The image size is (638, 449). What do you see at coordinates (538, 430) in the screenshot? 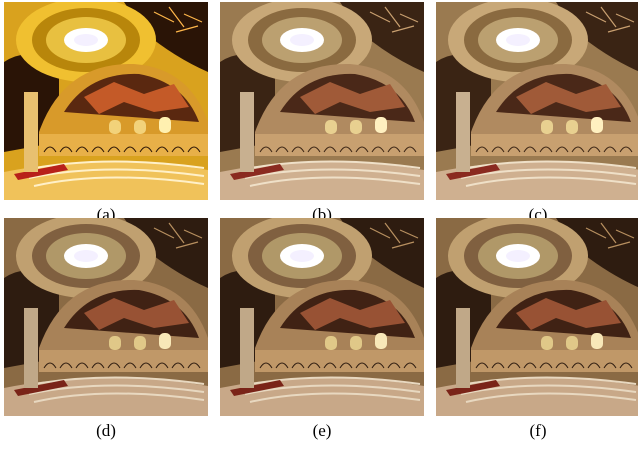
I see `panel-label: (f)` at bounding box center [538, 430].